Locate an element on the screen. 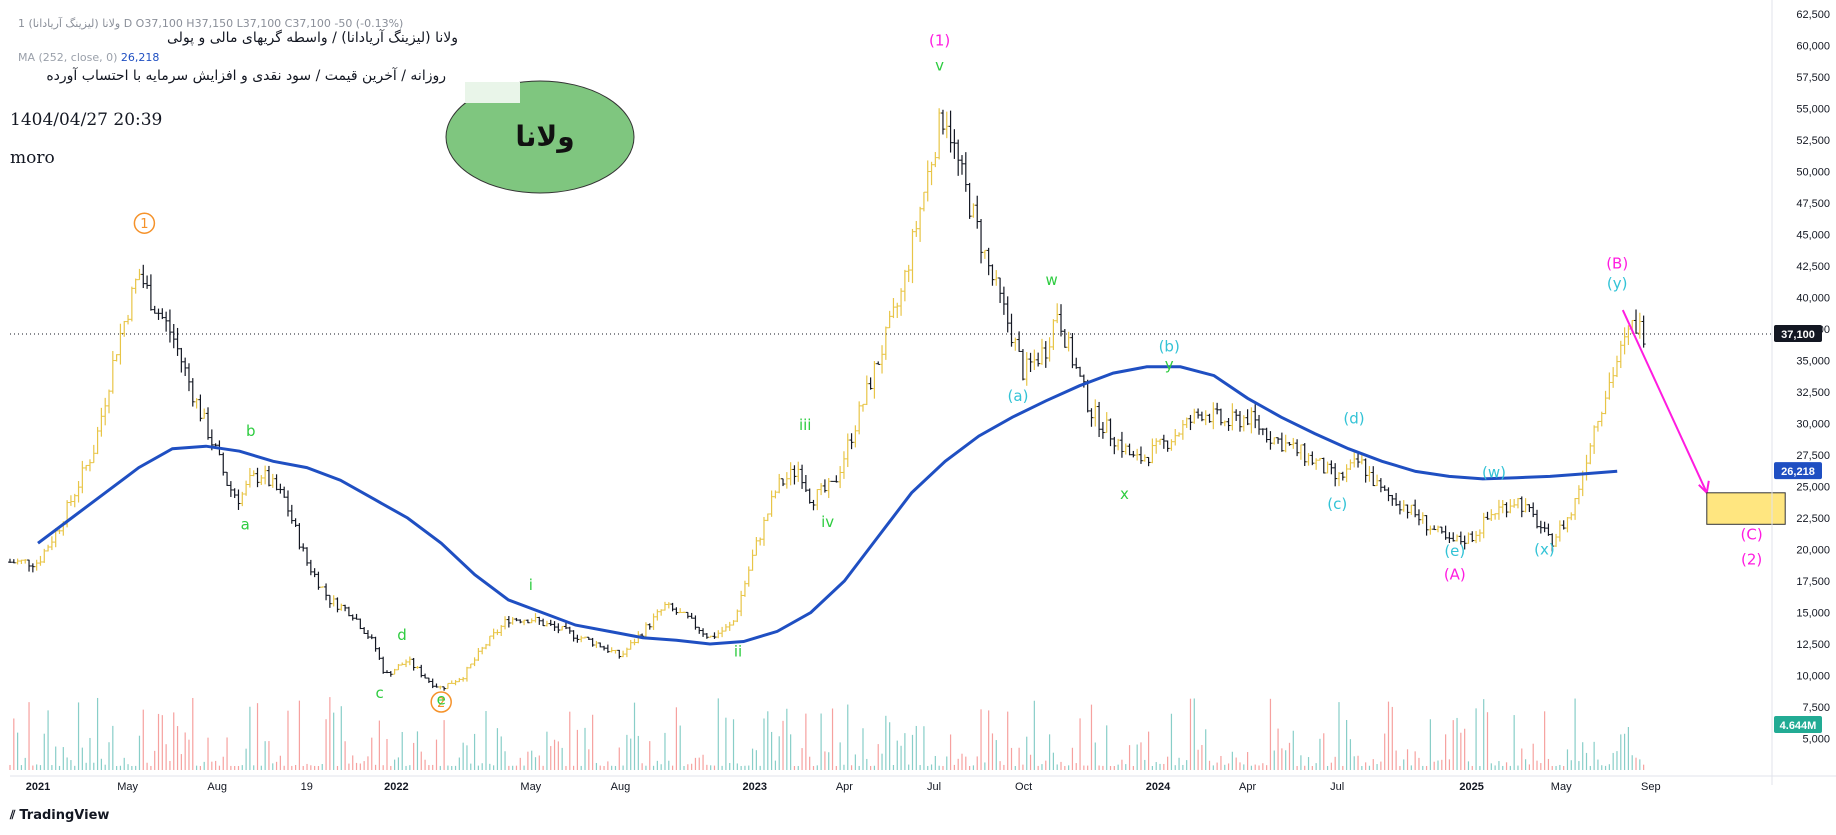 The width and height of the screenshot is (1836, 835). x-tick-label: Aug is located at coordinates (621, 787).